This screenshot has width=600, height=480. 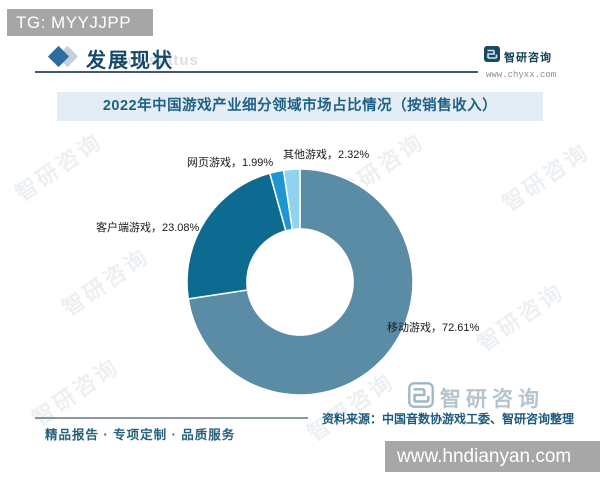 I want to click on site-url-badge: www.hndianyan.com, so click(x=492, y=456).